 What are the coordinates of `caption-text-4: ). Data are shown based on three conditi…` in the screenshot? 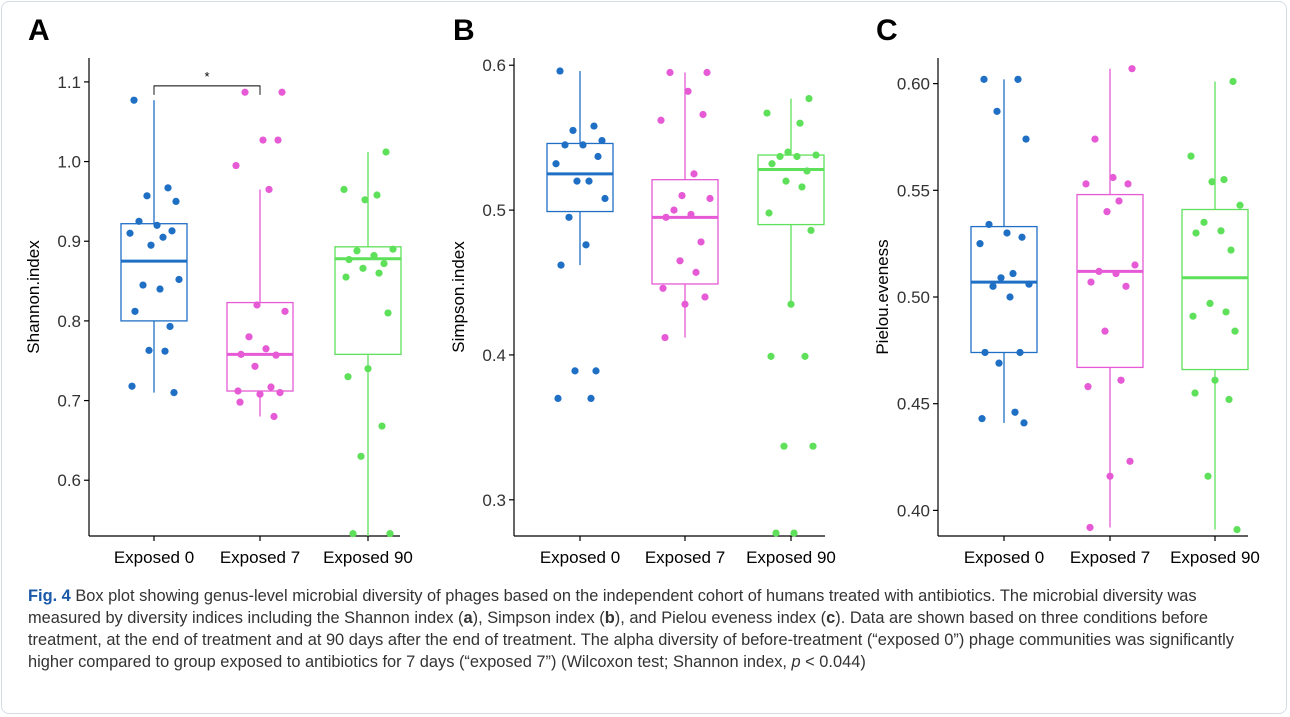 It's located at (631, 640).